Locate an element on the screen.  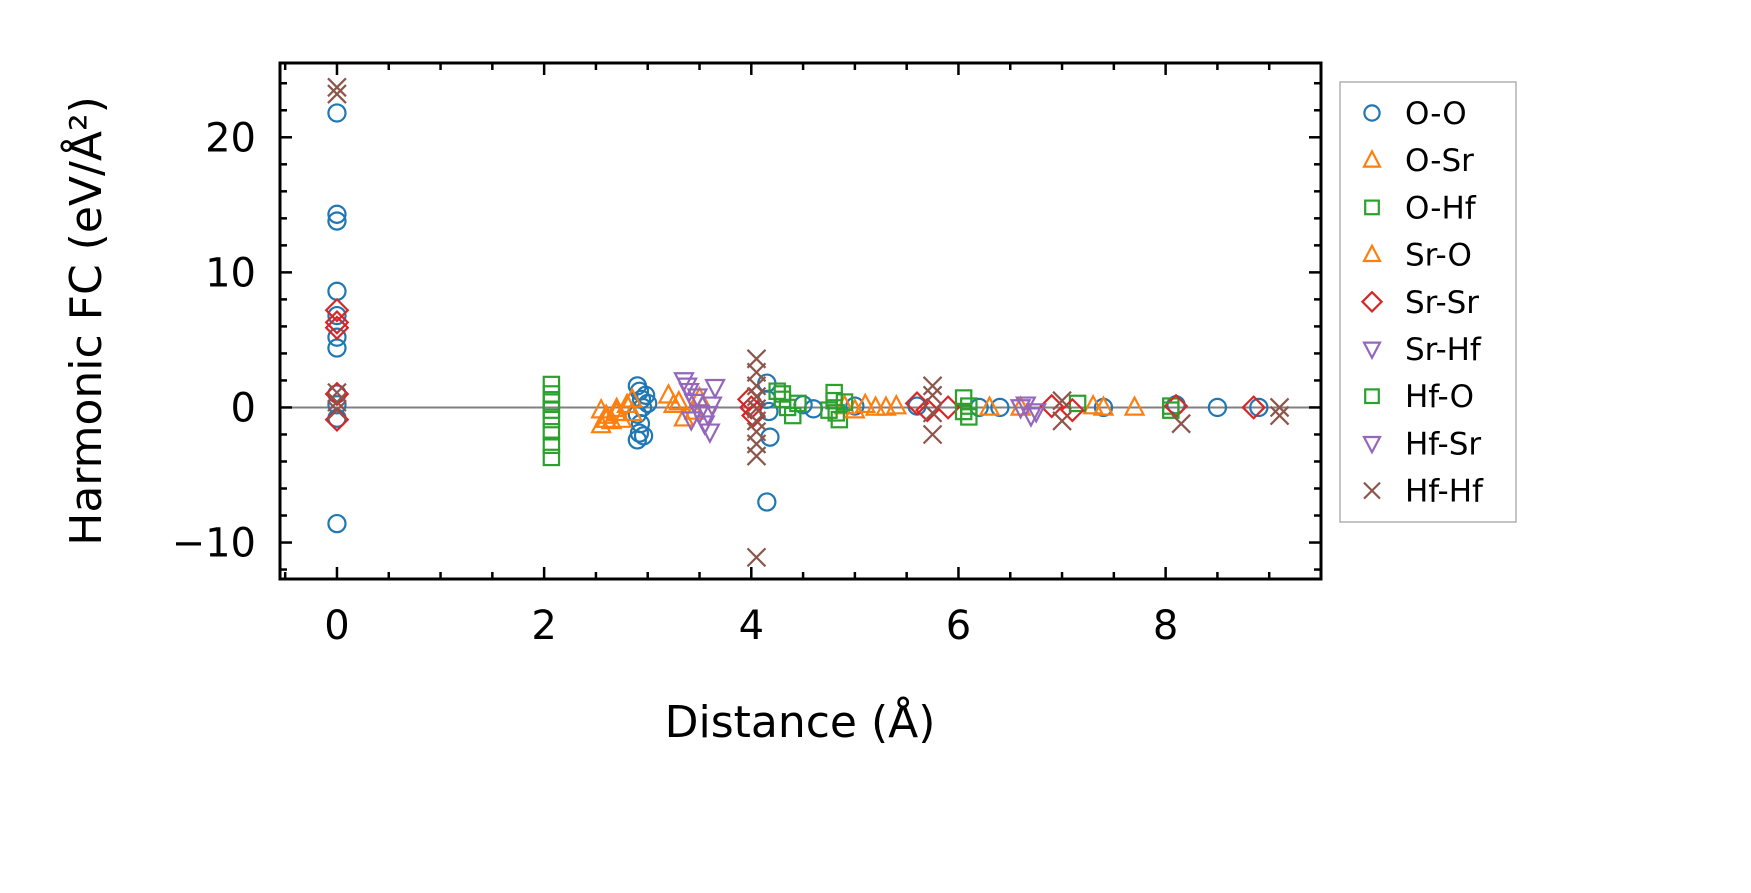
y-tick-label: −10 is located at coordinates (214, 544).